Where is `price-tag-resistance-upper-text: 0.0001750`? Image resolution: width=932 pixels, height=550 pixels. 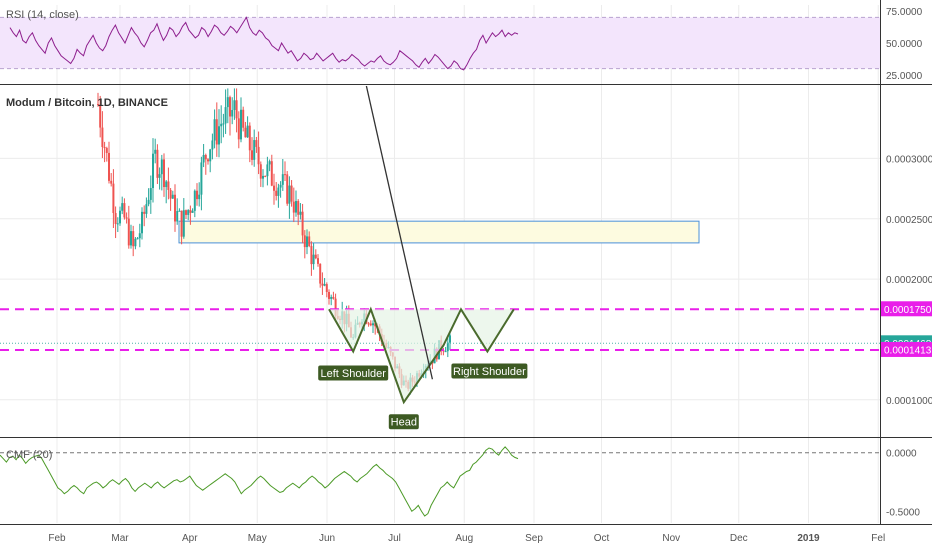
price-tag-resistance-upper-text: 0.0001750 is located at coordinates (908, 310).